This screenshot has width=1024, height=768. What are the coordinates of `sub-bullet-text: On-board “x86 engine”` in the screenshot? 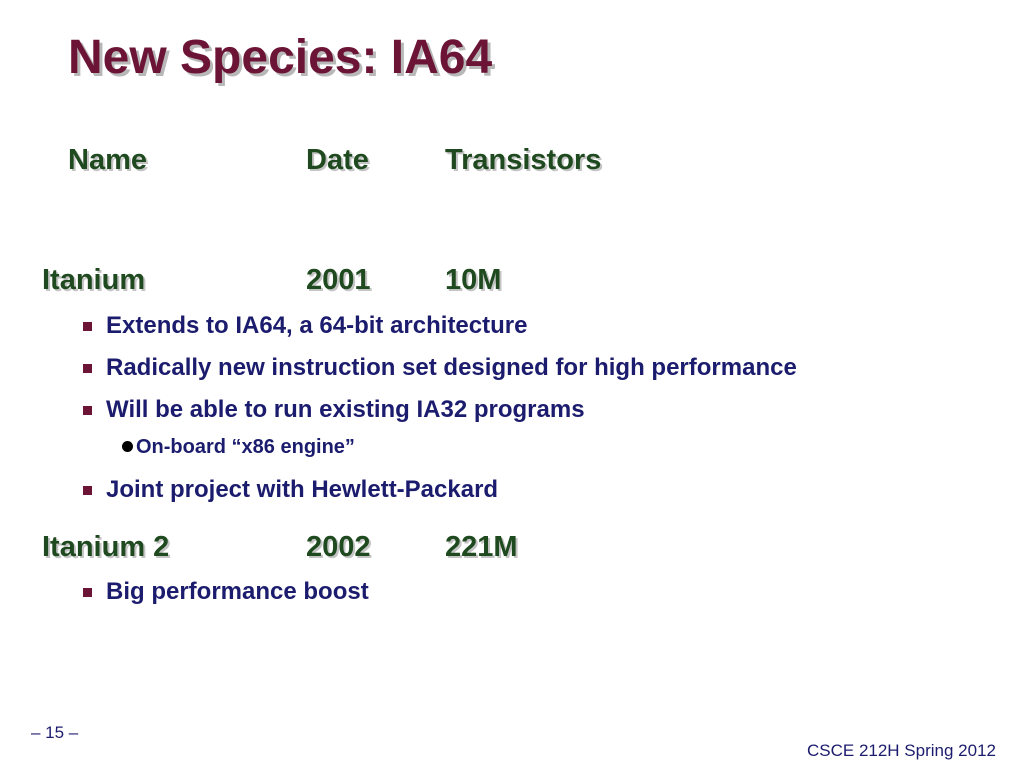 It's located at (245, 447).